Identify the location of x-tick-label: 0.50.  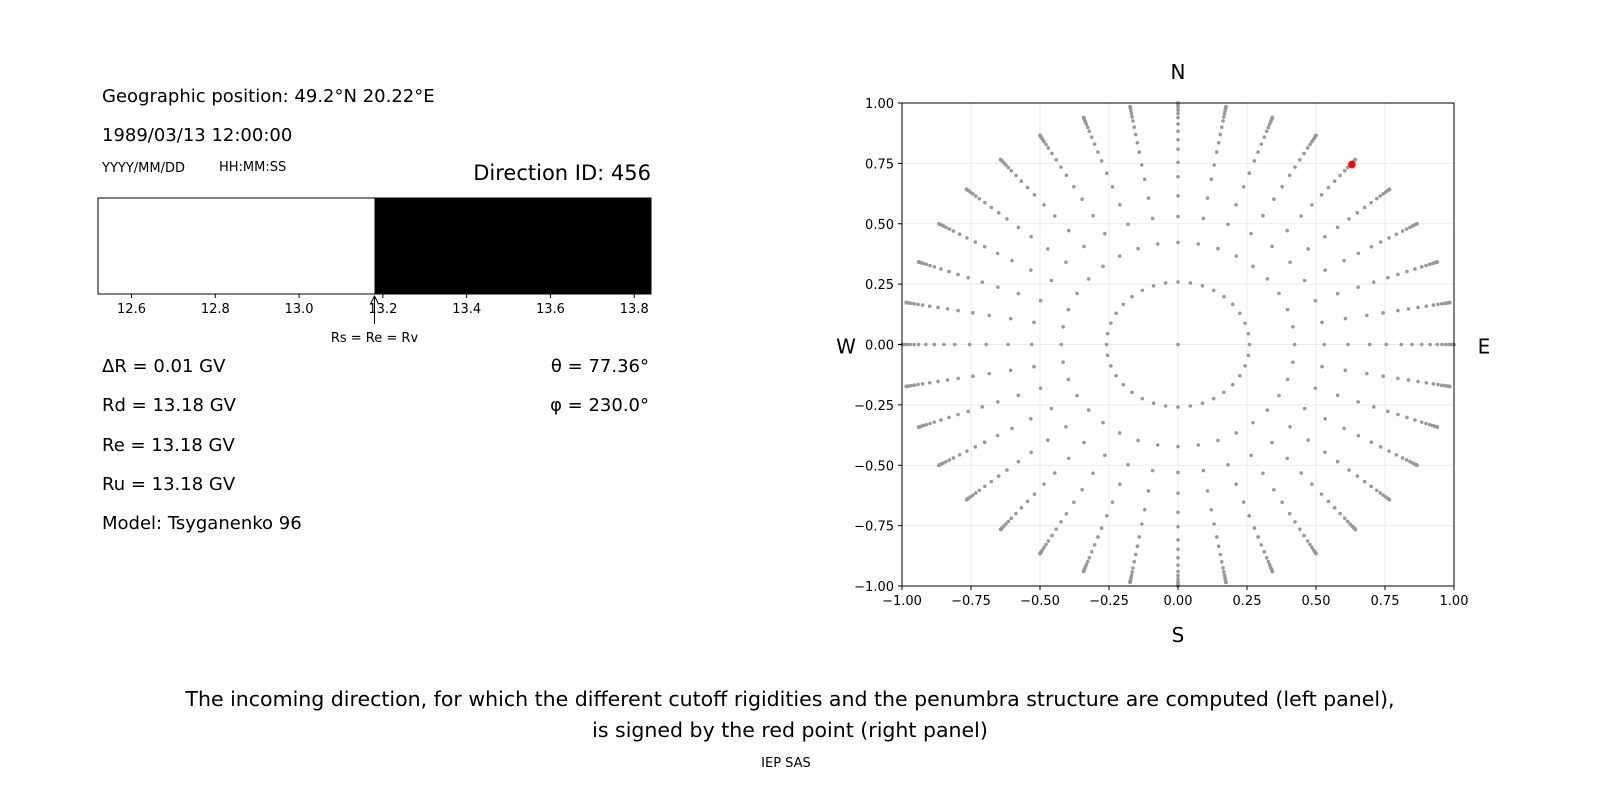
(1316, 601).